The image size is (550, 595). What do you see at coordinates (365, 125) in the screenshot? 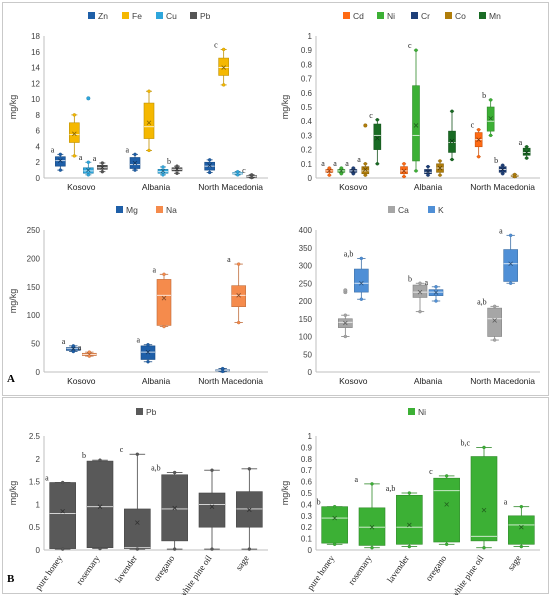
I see `outlier-co-kosovo` at bounding box center [365, 125].